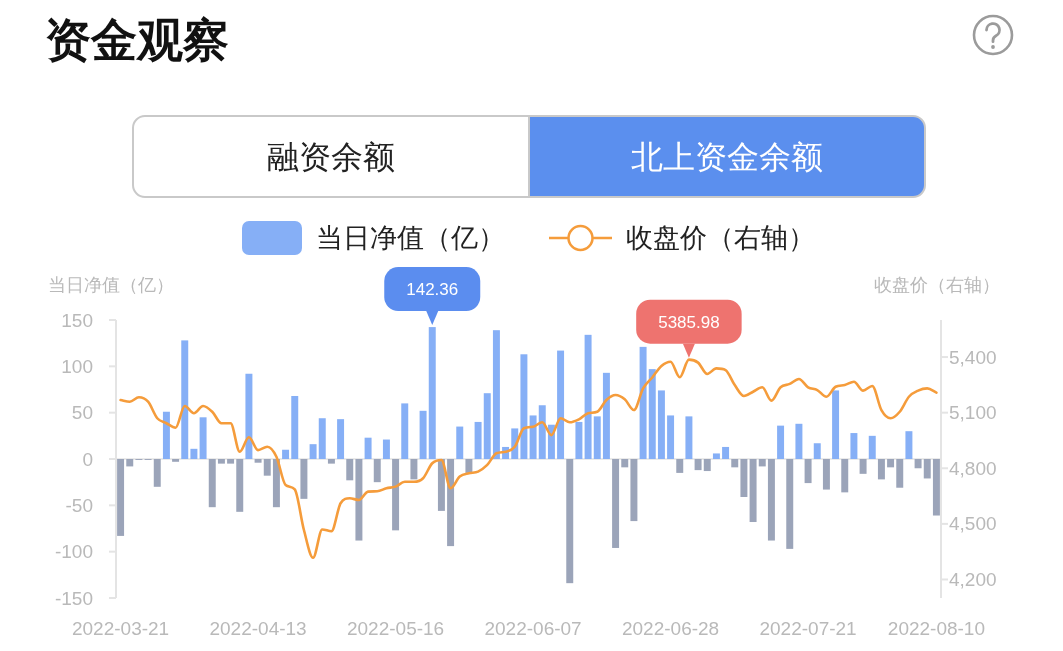 The width and height of the screenshot is (1063, 651). What do you see at coordinates (973, 468) in the screenshot?
I see `y2-tick-label: 4,800` at bounding box center [973, 468].